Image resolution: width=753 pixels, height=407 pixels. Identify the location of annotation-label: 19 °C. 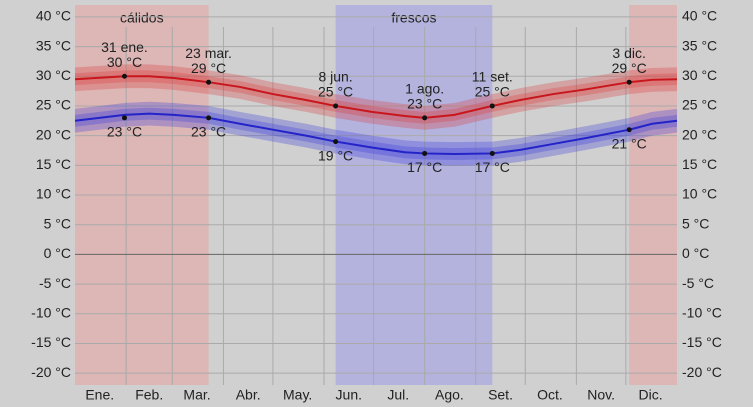
(335, 155).